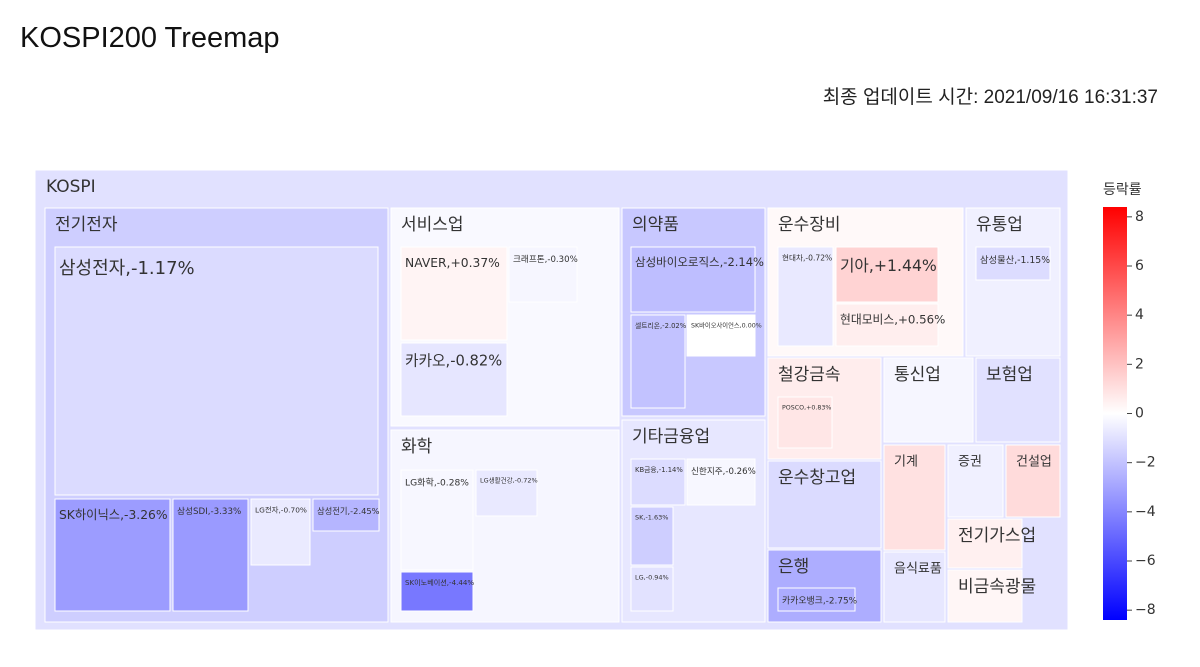  I want to click on stock-label: SK이노베이션,-4.44%, so click(439, 582).